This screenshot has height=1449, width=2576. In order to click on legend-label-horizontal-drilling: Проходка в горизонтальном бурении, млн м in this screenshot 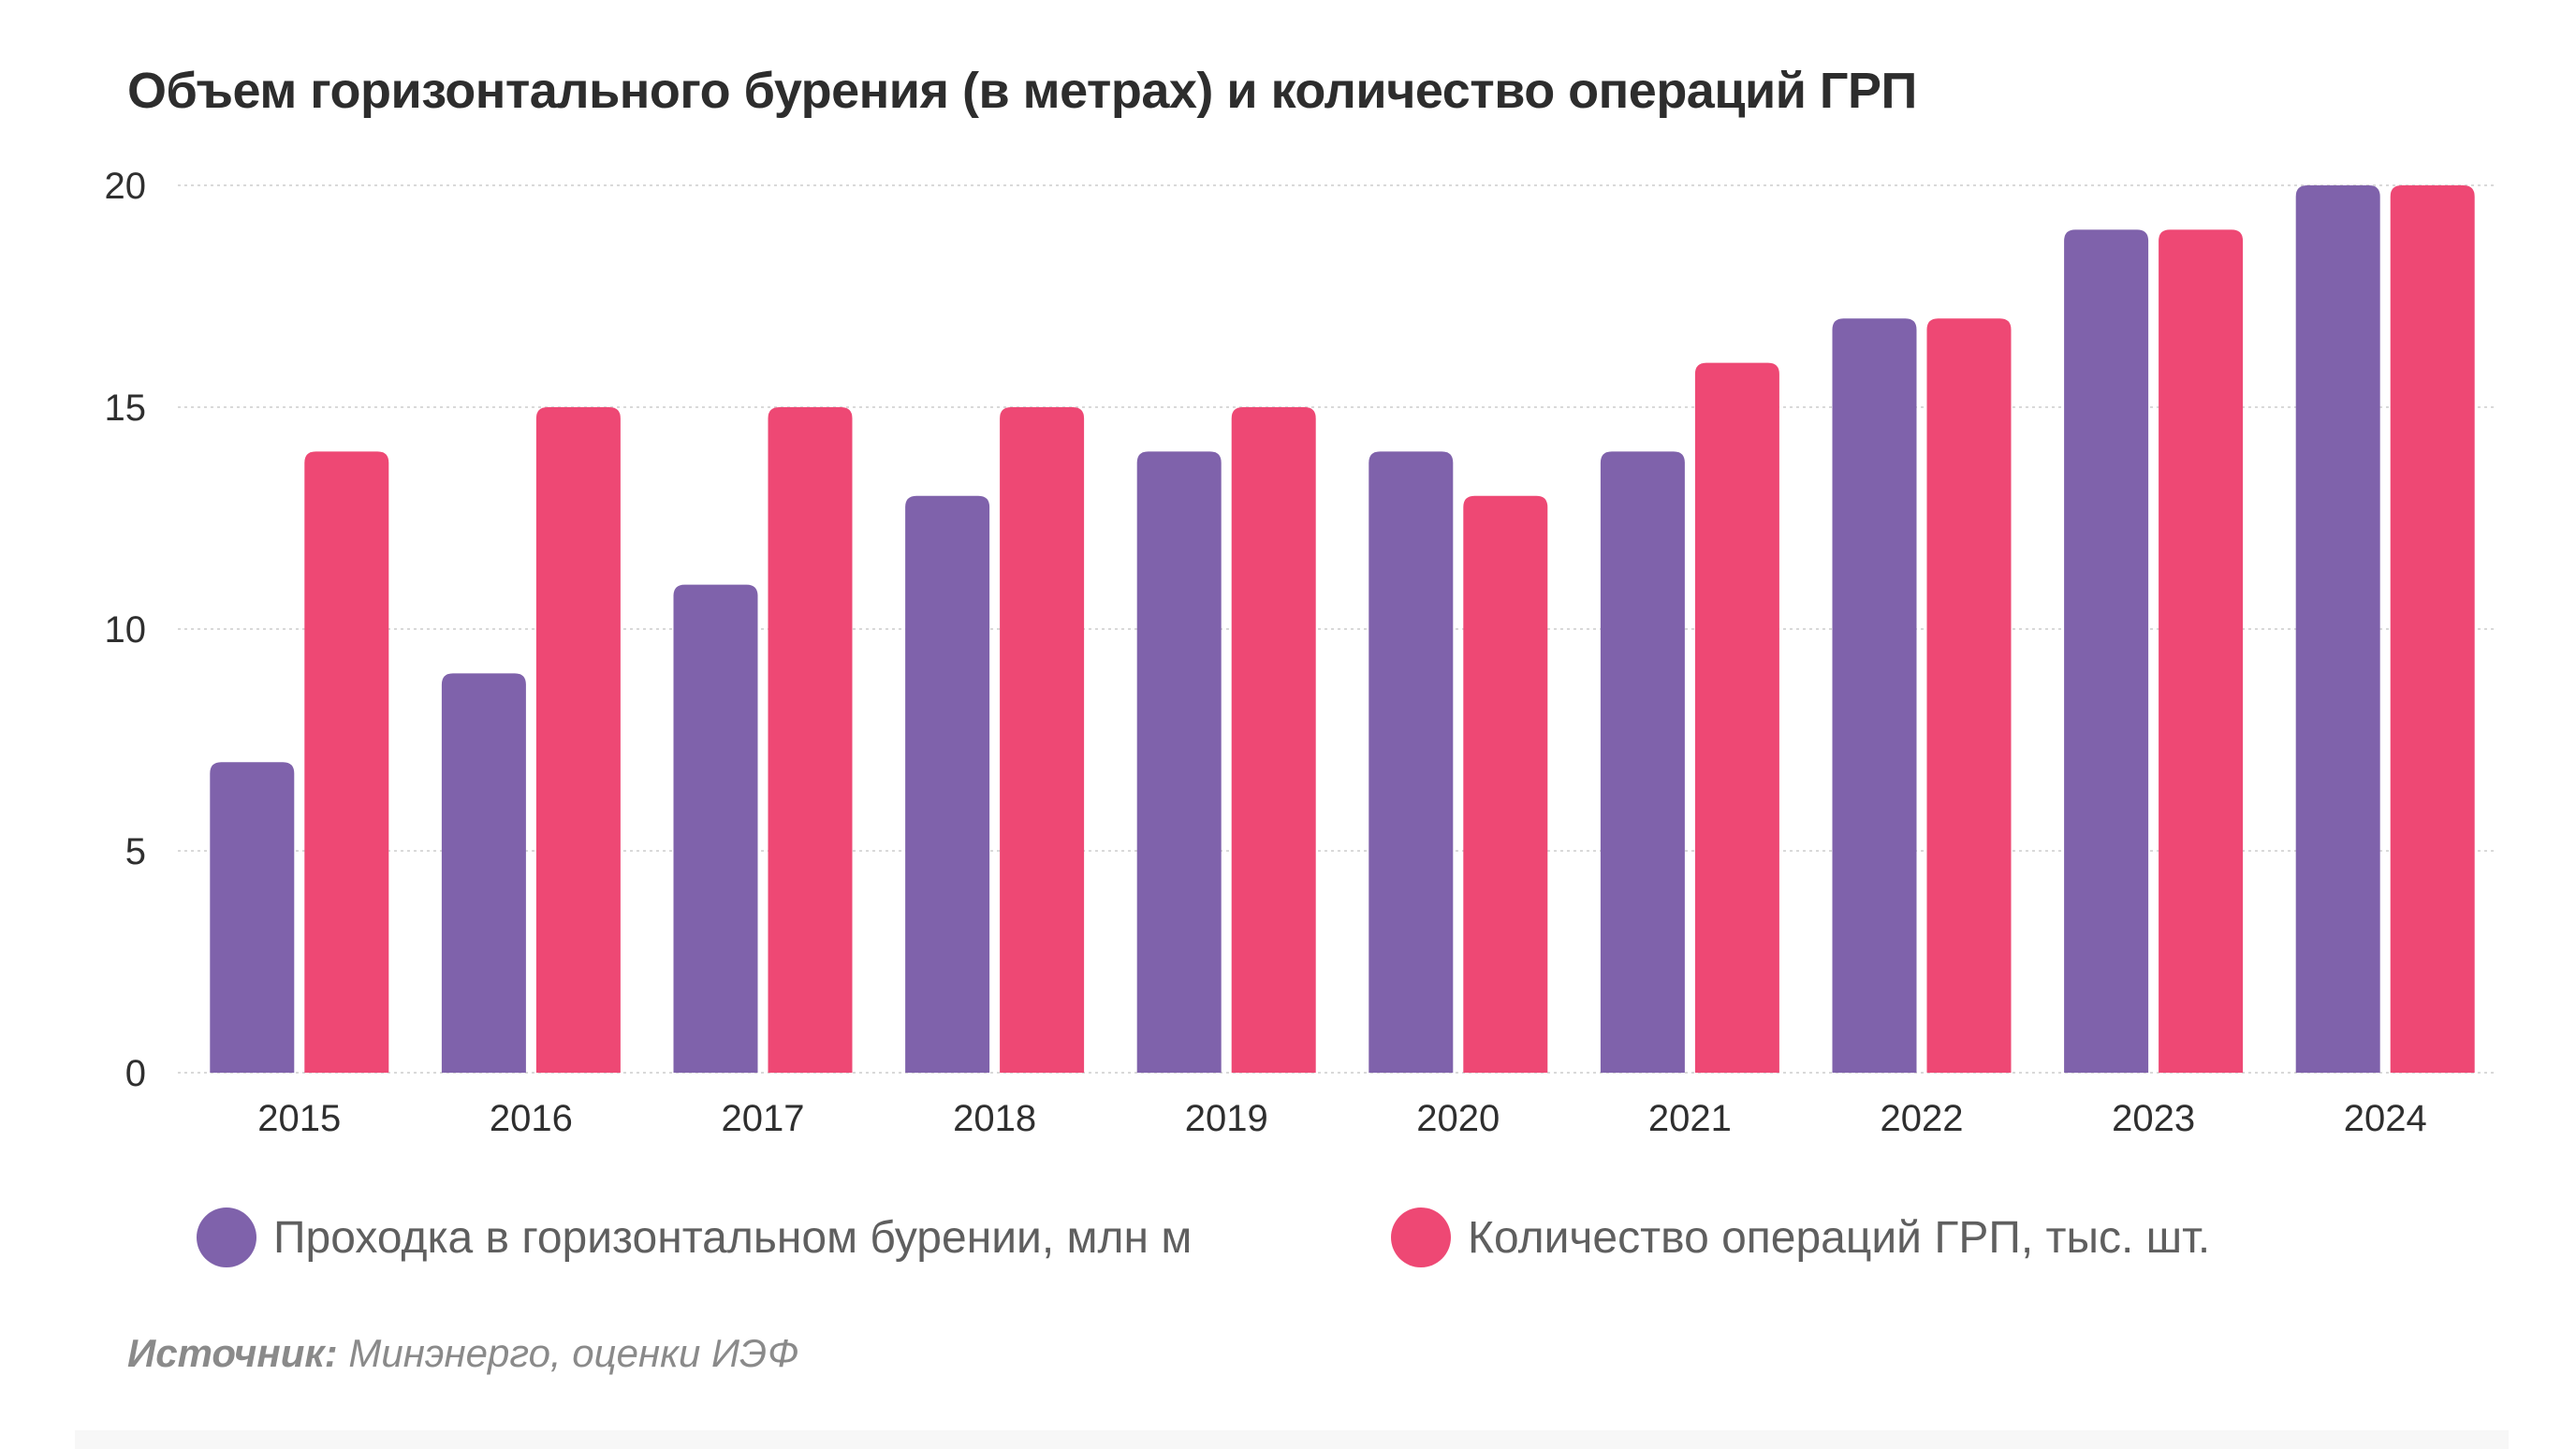, I will do `click(733, 1238)`.